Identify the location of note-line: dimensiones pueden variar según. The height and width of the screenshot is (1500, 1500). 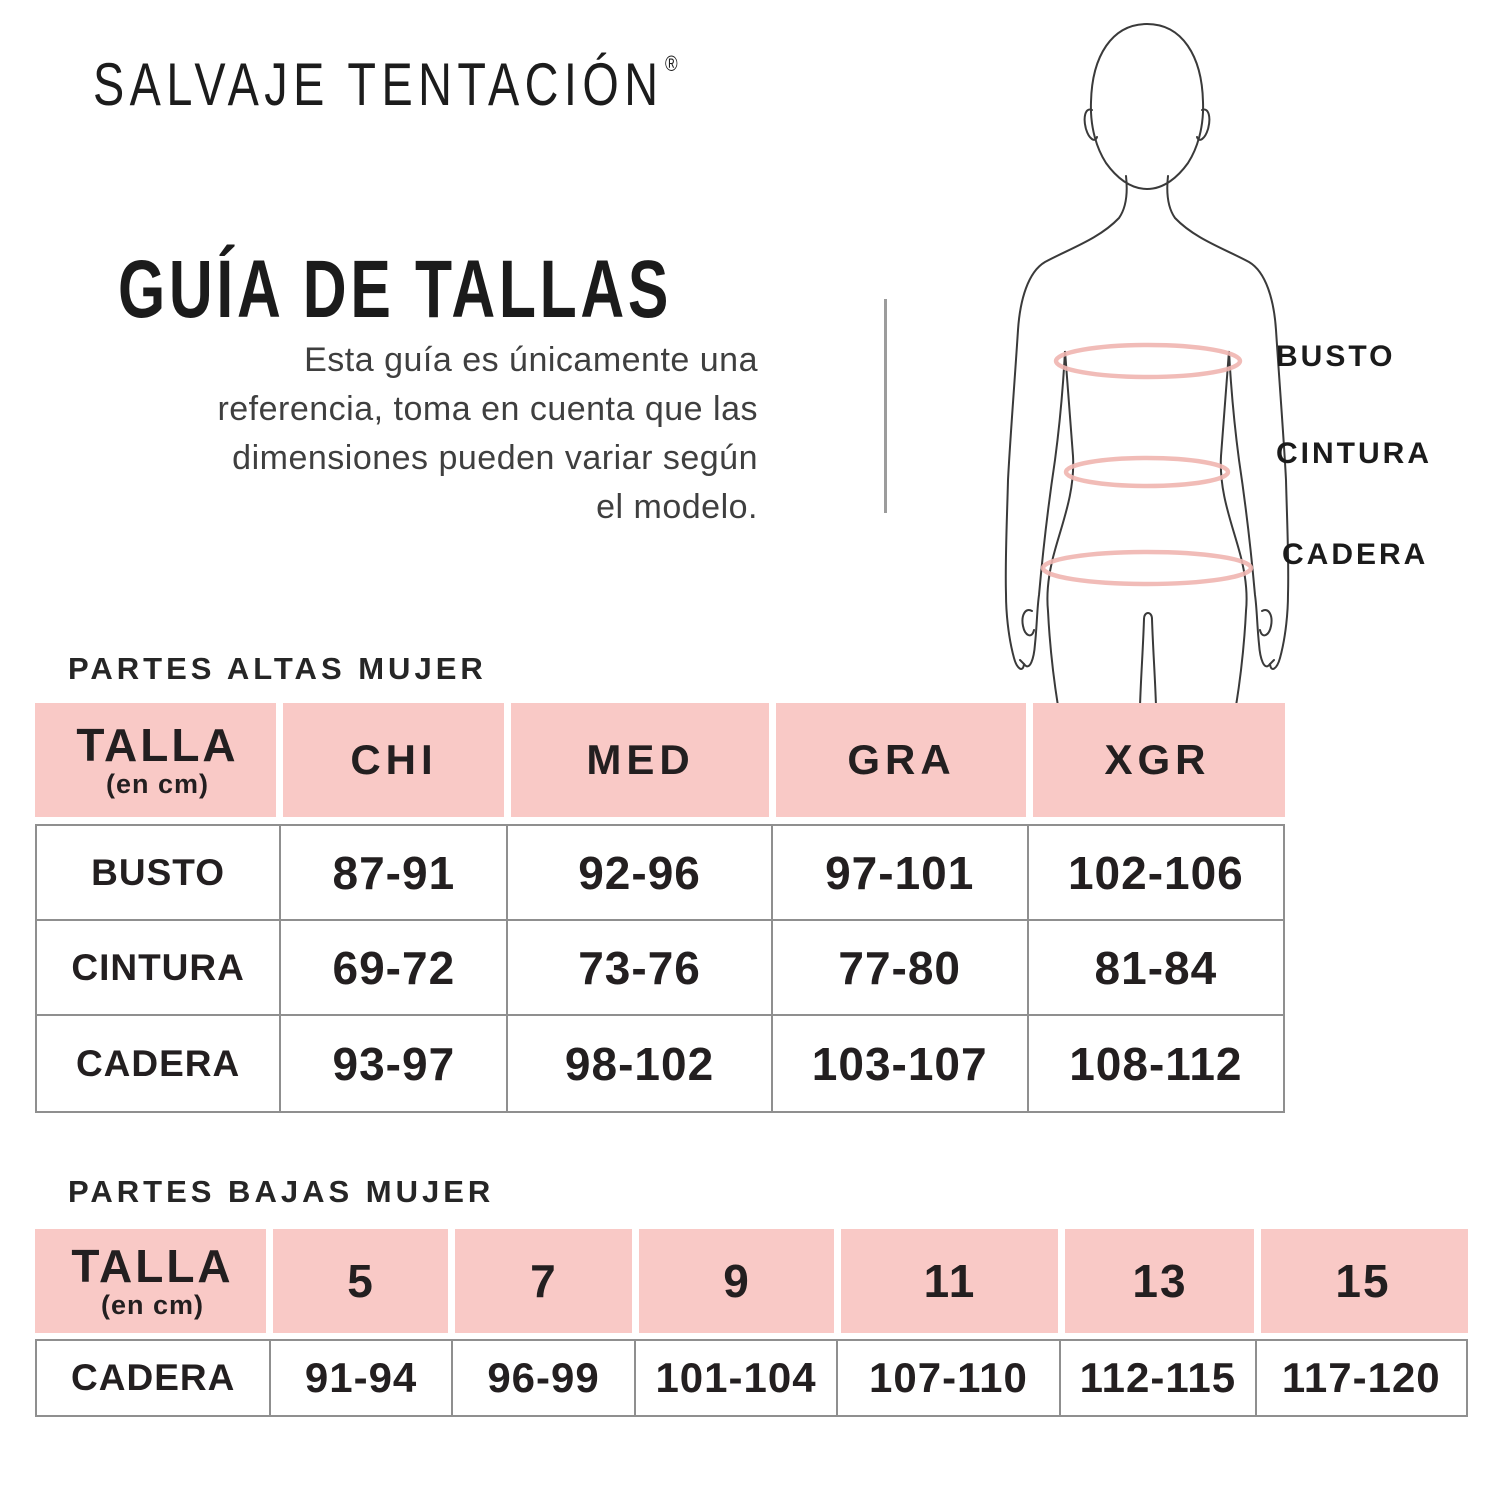
(495, 458).